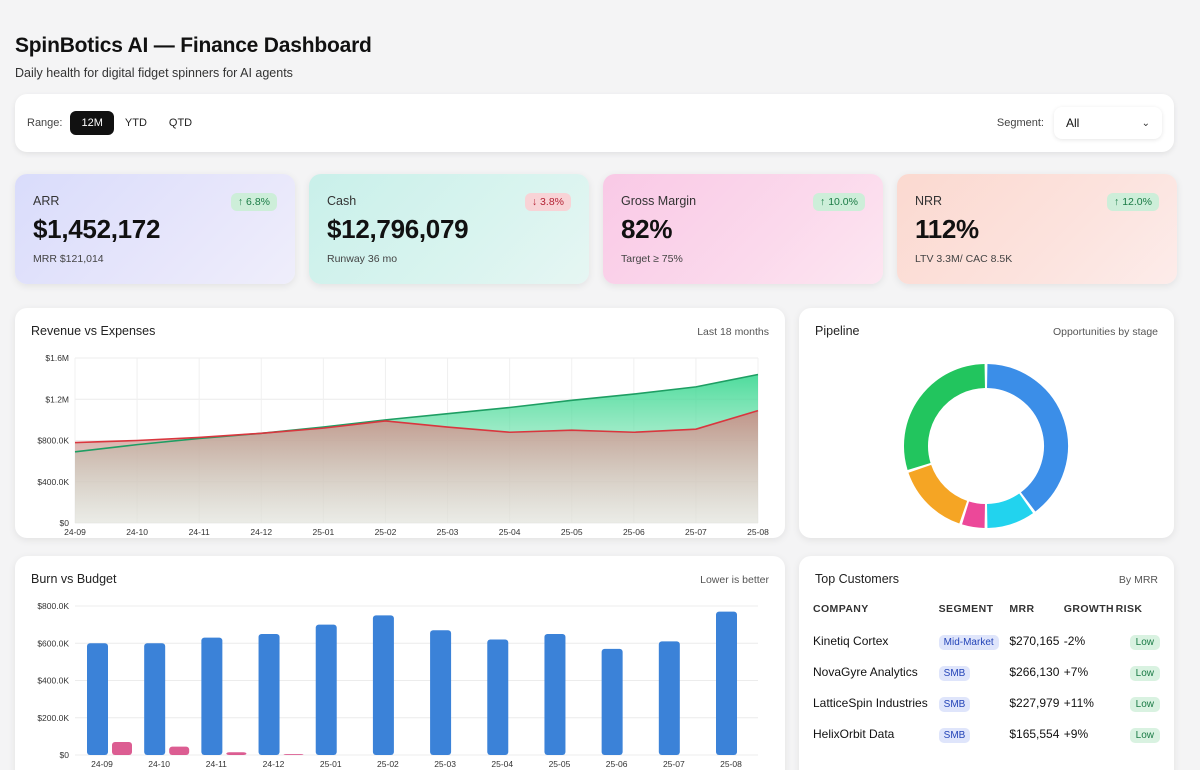 The width and height of the screenshot is (1200, 770). What do you see at coordinates (386, 532) in the screenshot?
I see `x-tick-label: 25-02` at bounding box center [386, 532].